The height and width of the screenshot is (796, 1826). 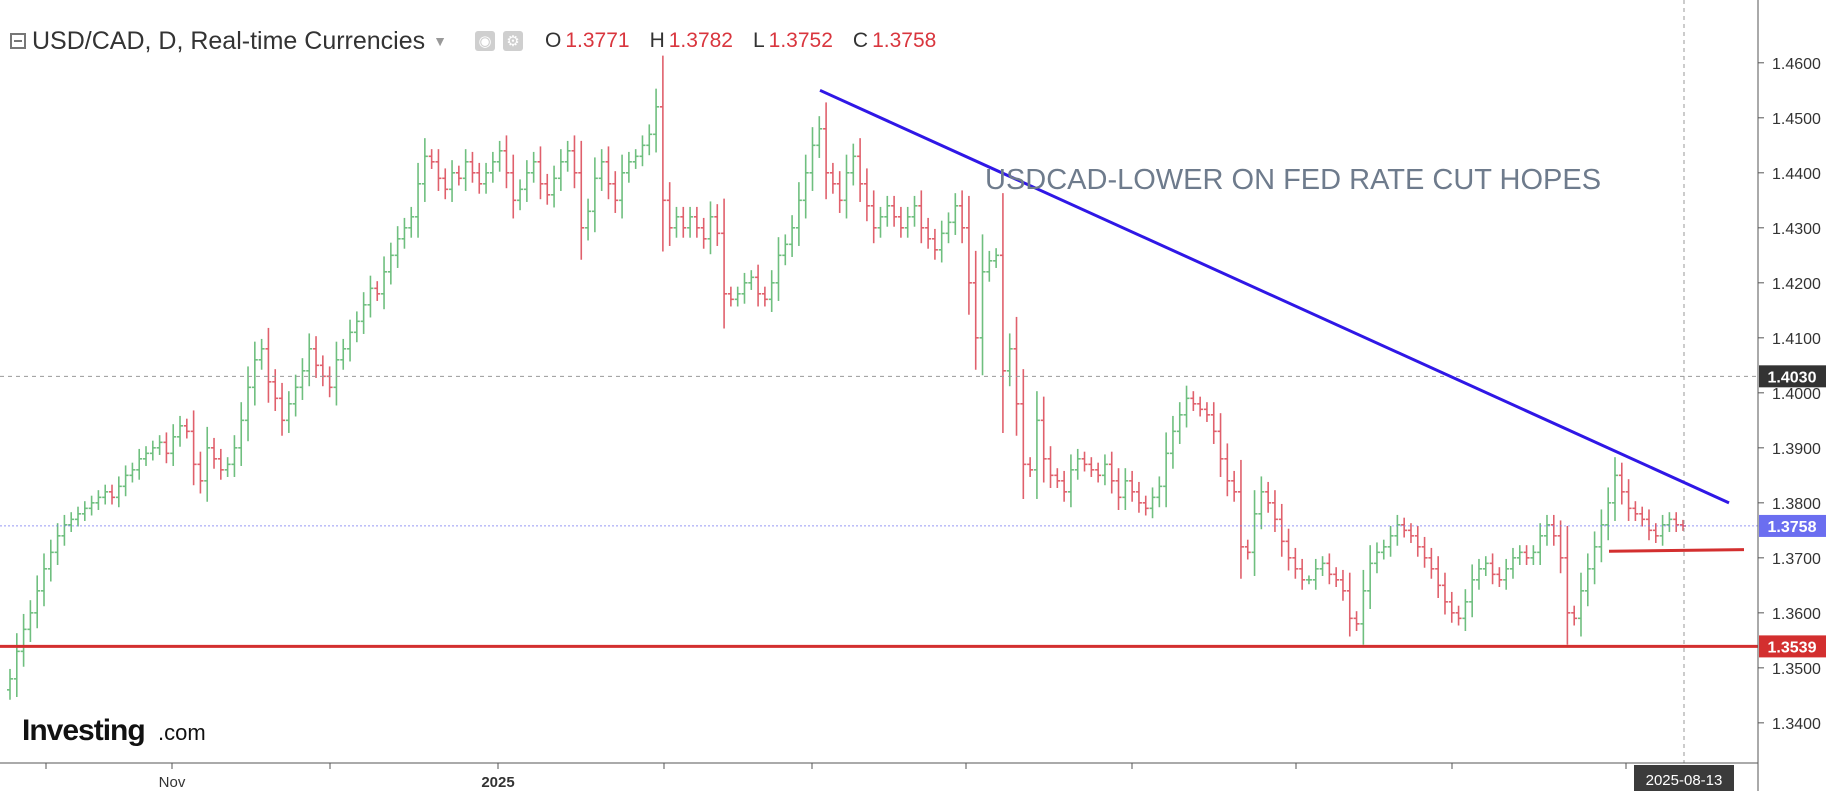 What do you see at coordinates (1676, 550) in the screenshot?
I see `short-support-line` at bounding box center [1676, 550].